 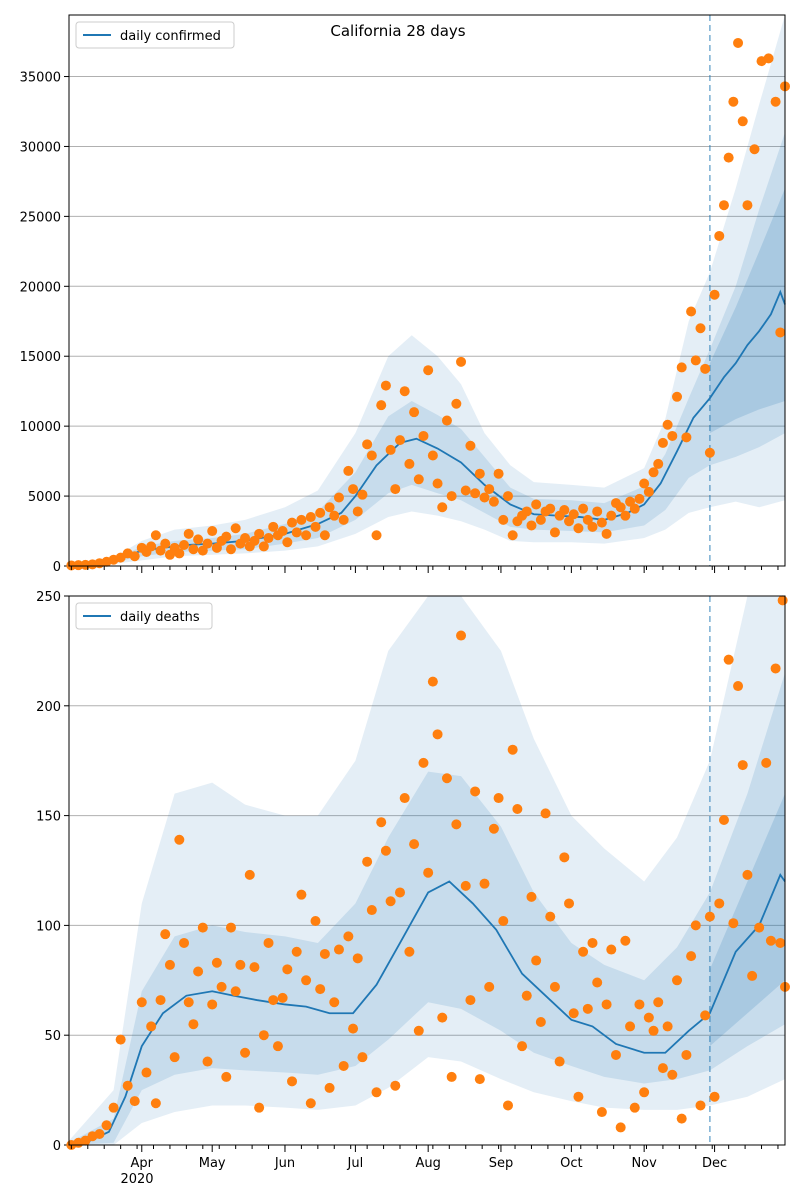 I want to click on chart-title: California 28 days, so click(x=397, y=31).